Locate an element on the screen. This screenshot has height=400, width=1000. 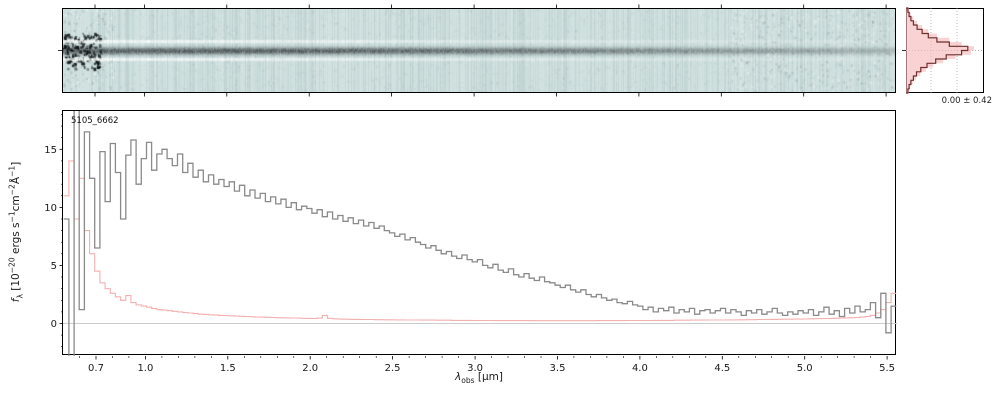
y-tick-label: 10 is located at coordinates (50, 208).